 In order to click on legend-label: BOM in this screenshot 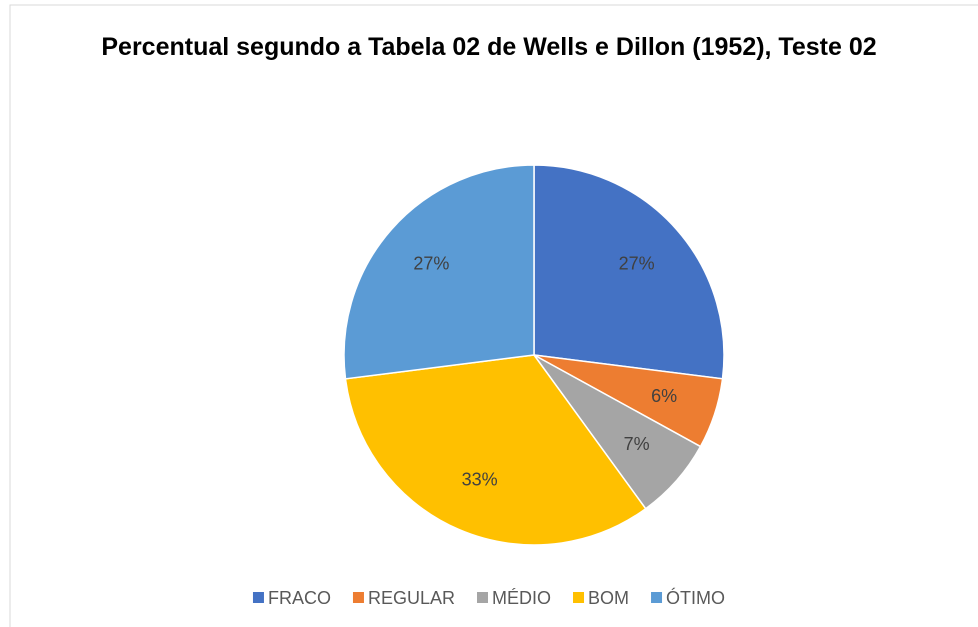, I will do `click(608, 598)`.